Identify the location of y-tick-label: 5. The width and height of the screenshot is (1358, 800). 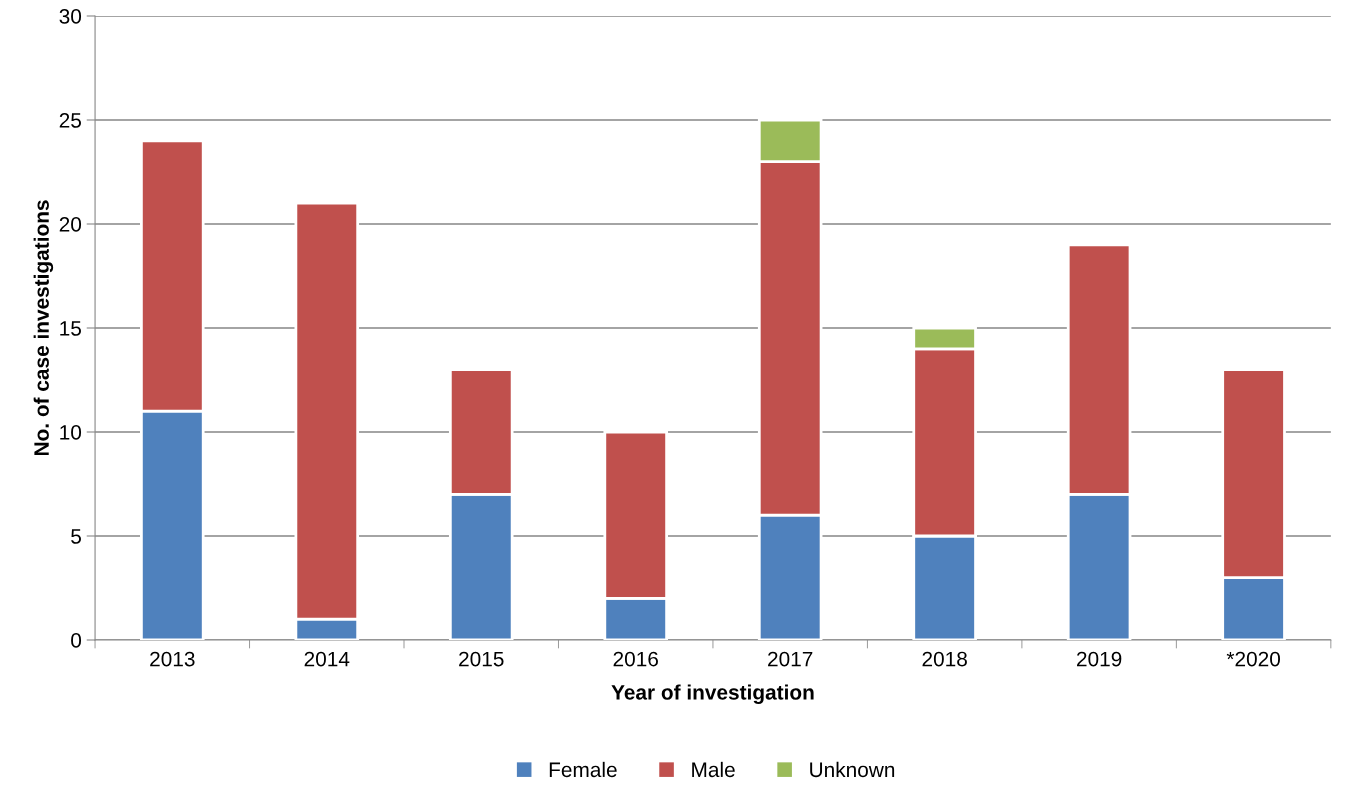
(76, 536).